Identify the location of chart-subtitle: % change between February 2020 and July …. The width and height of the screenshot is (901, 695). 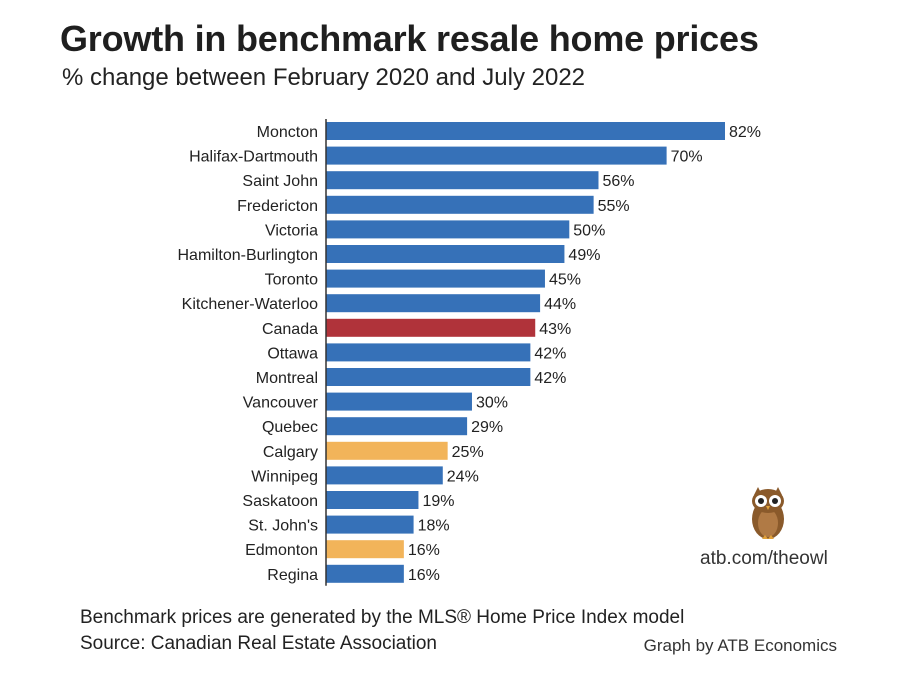
(324, 77).